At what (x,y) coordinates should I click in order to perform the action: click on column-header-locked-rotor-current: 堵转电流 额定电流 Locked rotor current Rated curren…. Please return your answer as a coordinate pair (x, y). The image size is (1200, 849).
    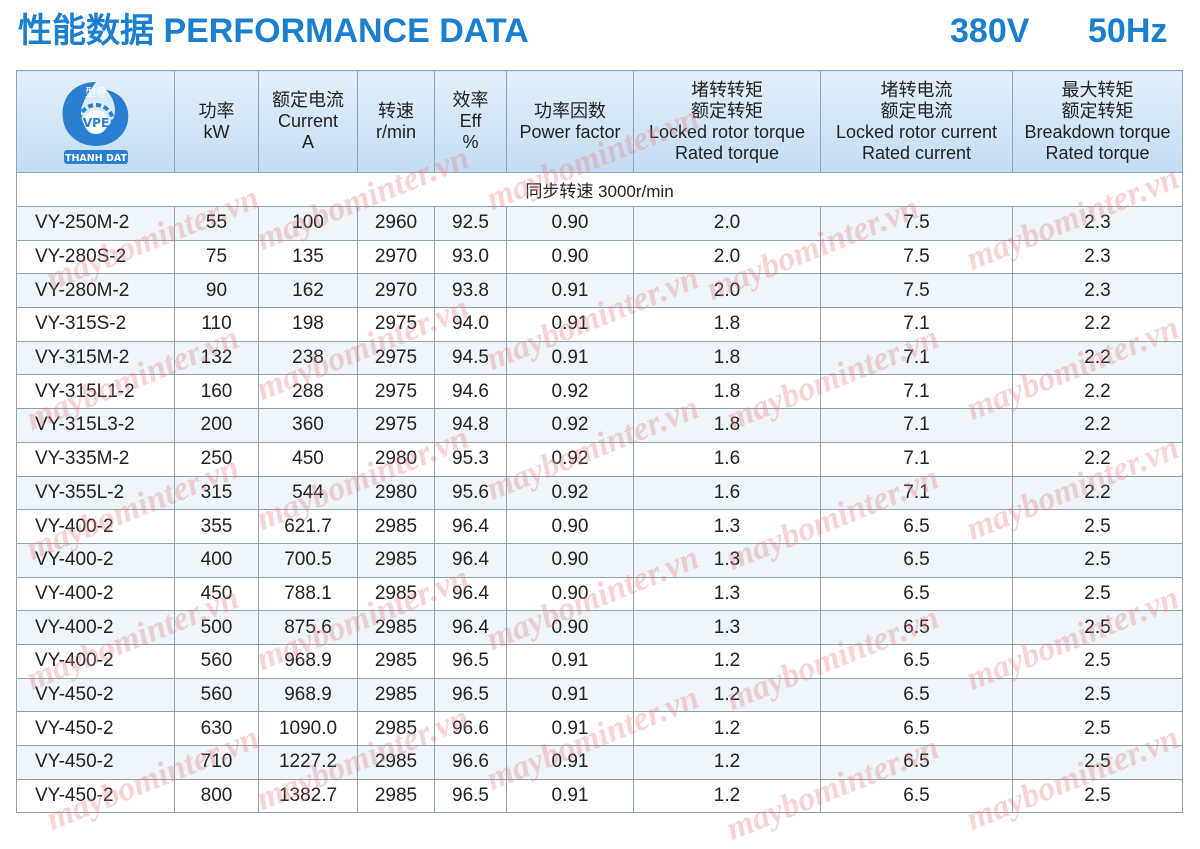
    Looking at the image, I should click on (916, 121).